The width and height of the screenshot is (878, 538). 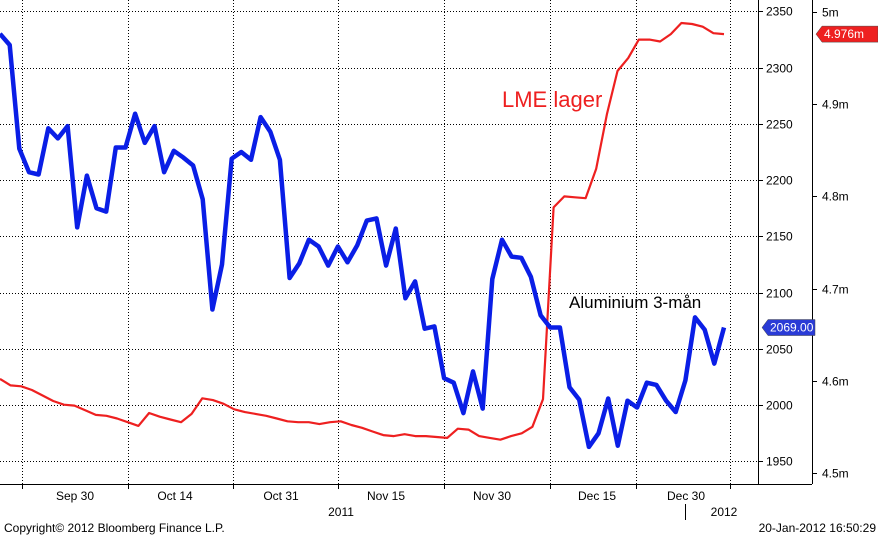 I want to click on y-right-tick-label: 4.5m, so click(x=835, y=474).